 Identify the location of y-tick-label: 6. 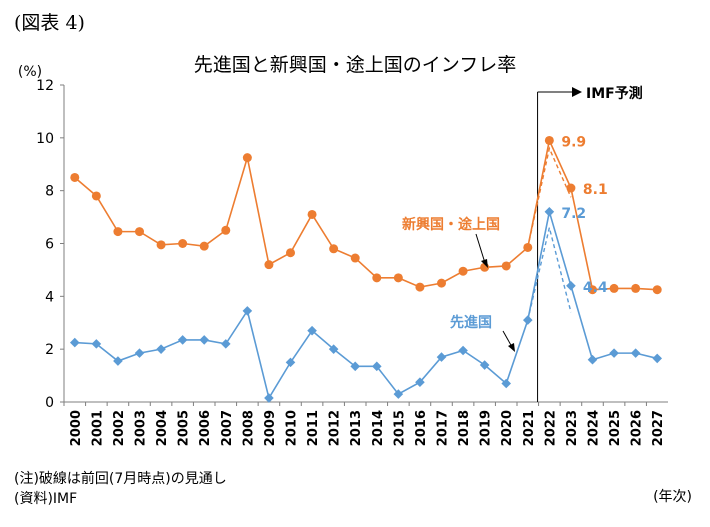
(49, 245).